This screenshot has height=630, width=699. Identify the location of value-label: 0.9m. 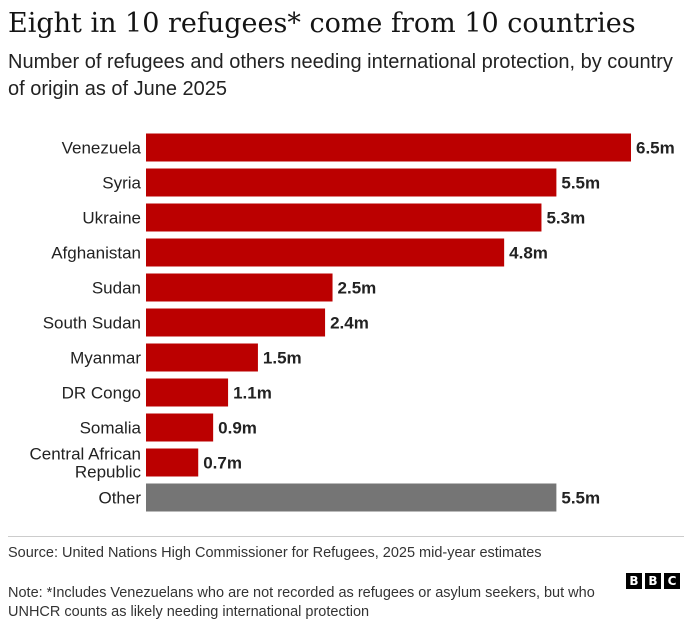
(237, 428).